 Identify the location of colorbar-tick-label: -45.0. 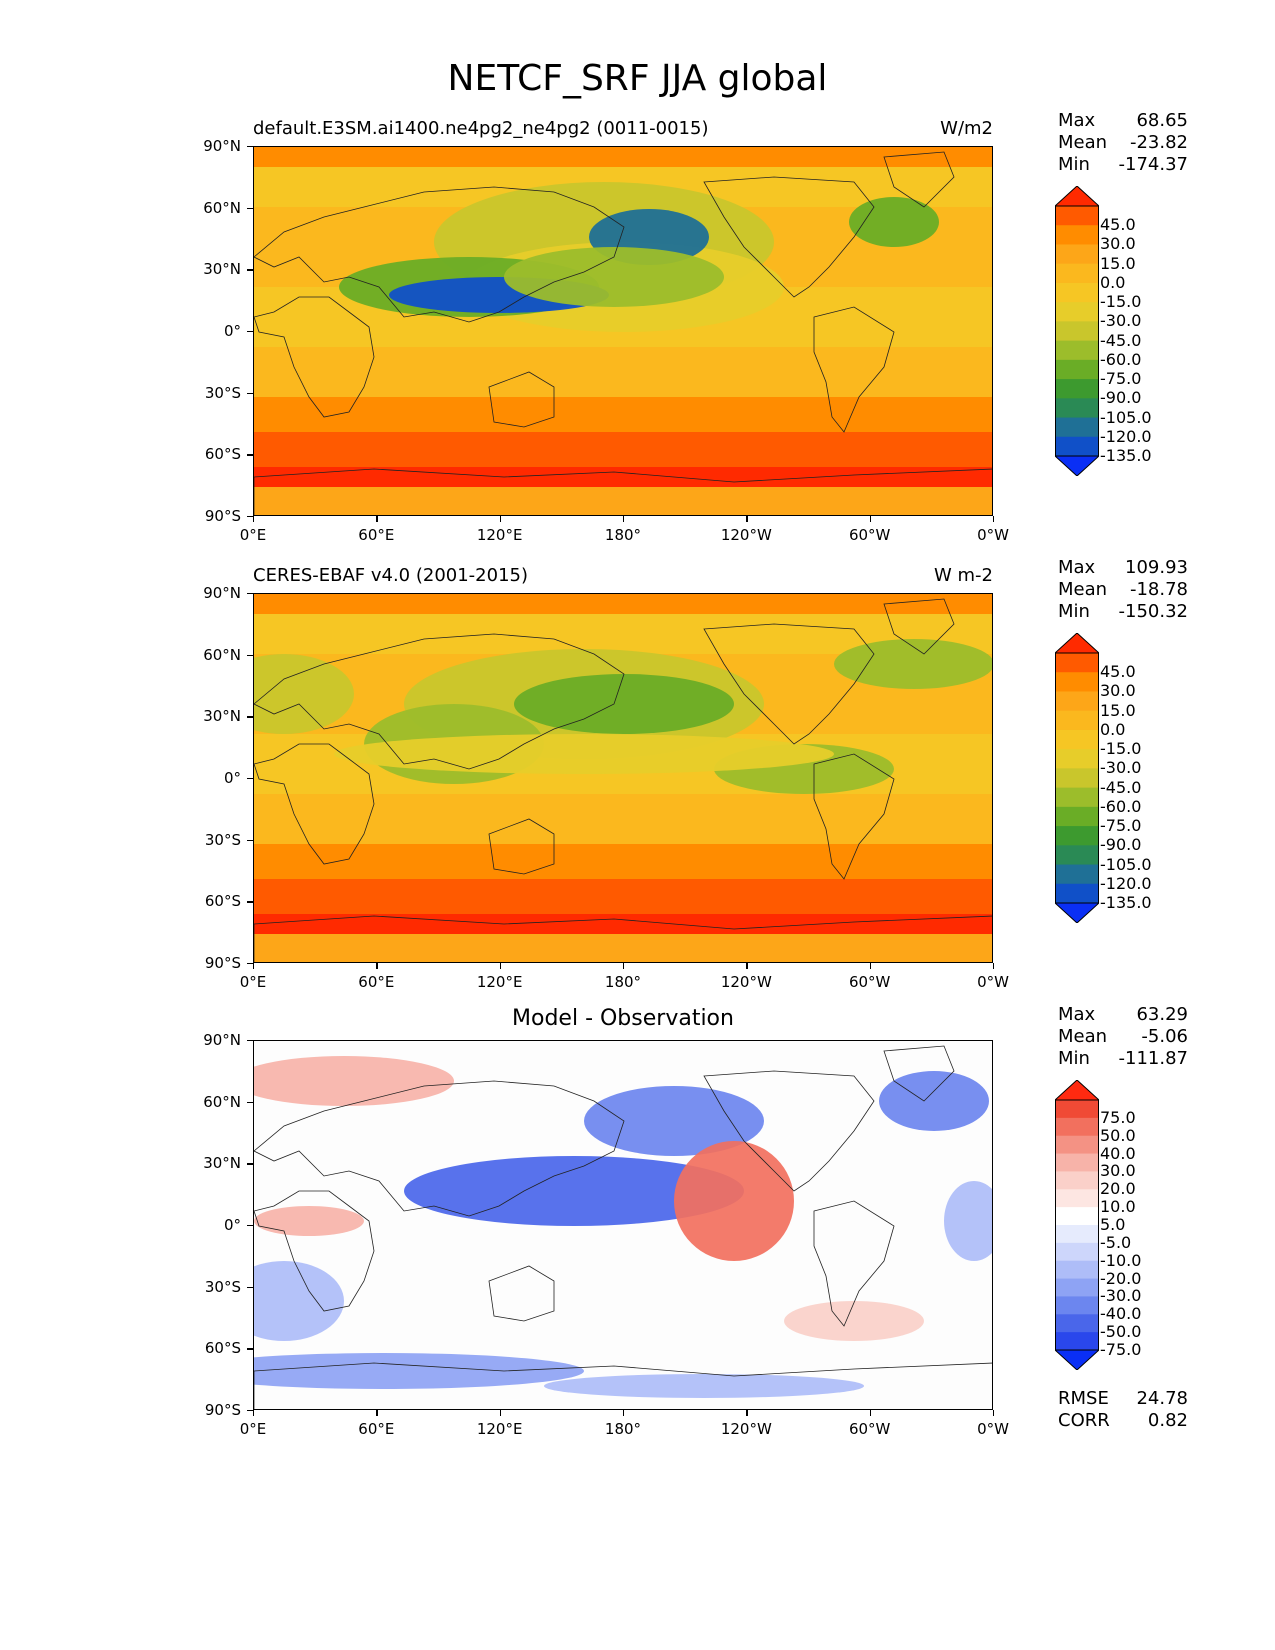
(1121, 787).